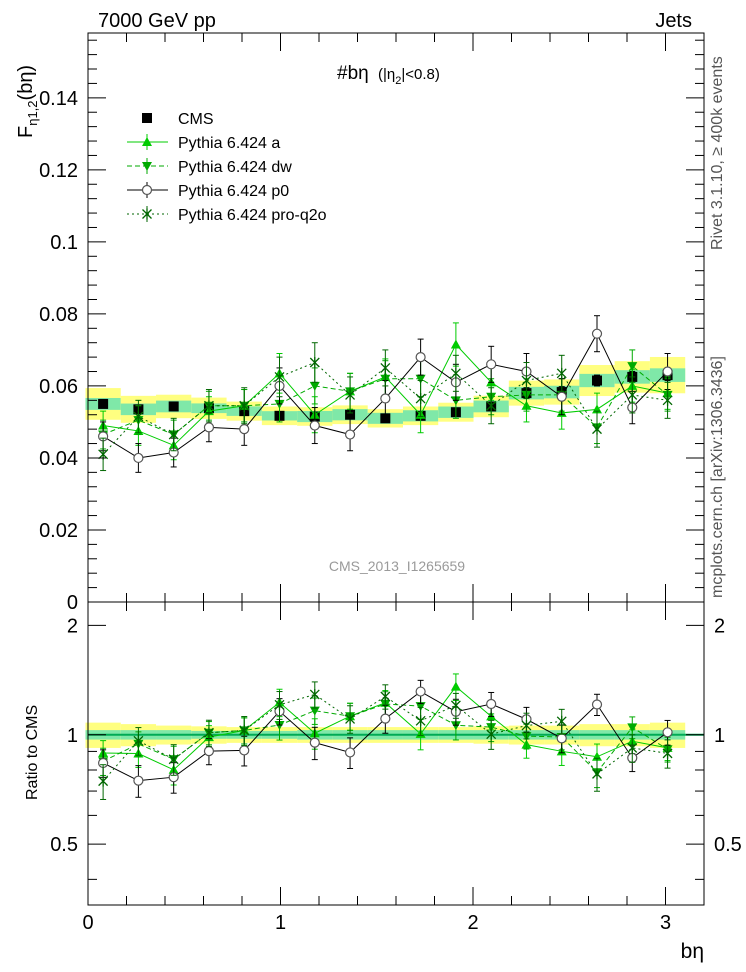  What do you see at coordinates (420, 74) in the screenshot?
I see `plot-title-cut-post: |<0.8)` at bounding box center [420, 74].